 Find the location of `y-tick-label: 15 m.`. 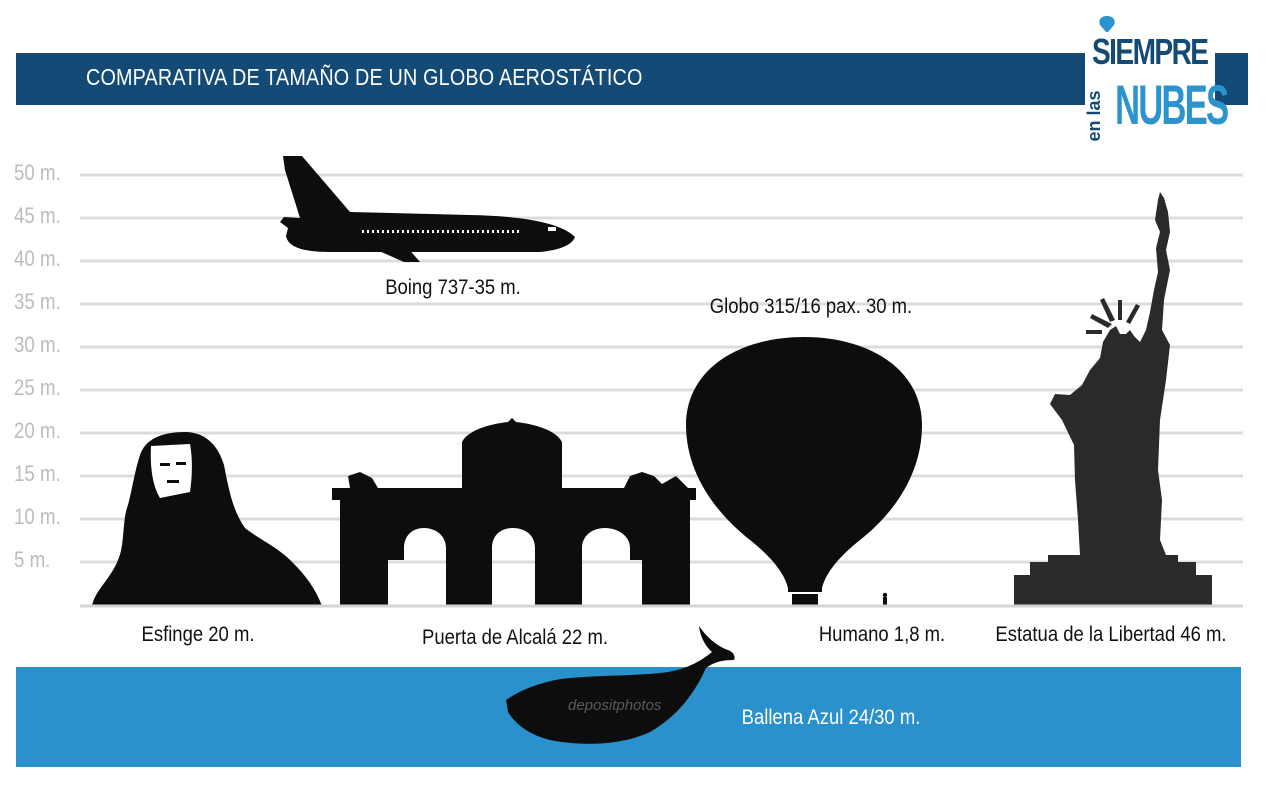

y-tick-label: 15 m. is located at coordinates (37, 473).